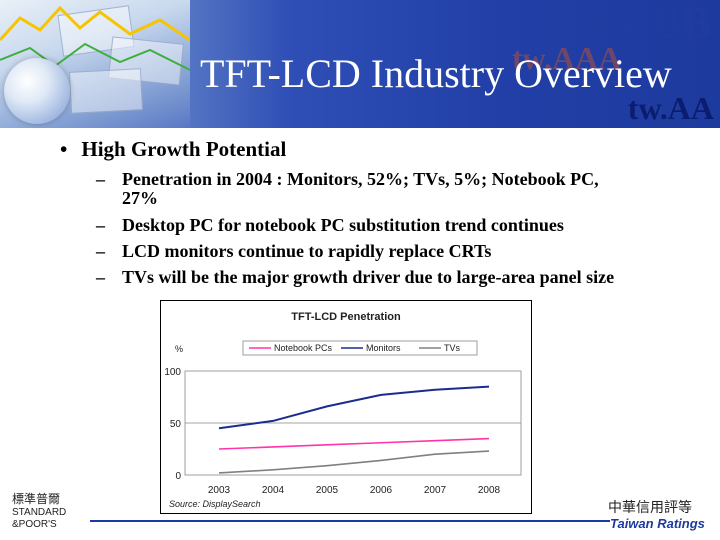 This screenshot has width=720, height=540. What do you see at coordinates (39, 512) in the screenshot?
I see `sp-logo-line: STANDARD` at bounding box center [39, 512].